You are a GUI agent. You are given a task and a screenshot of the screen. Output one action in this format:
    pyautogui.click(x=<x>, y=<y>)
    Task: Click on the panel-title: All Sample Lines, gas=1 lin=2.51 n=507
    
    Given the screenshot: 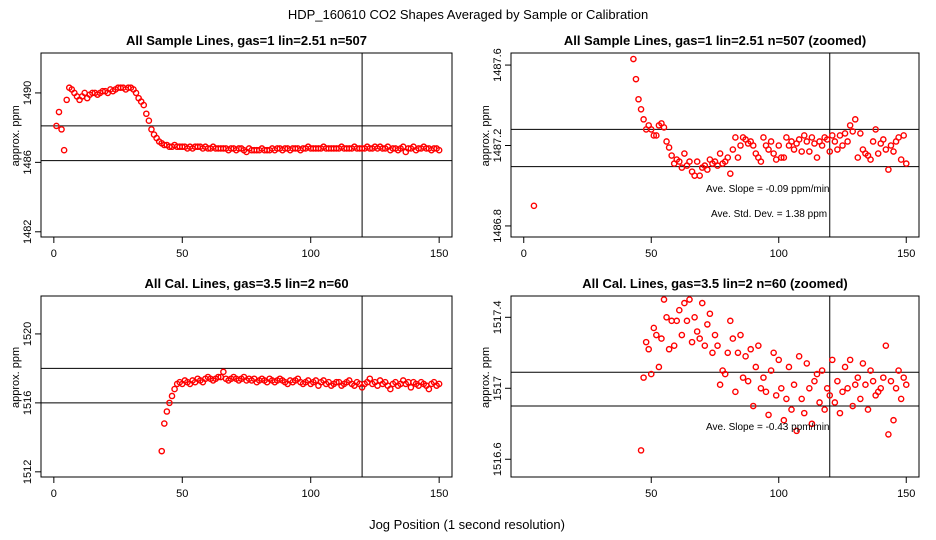 What is the action you would take?
    pyautogui.click(x=246, y=40)
    